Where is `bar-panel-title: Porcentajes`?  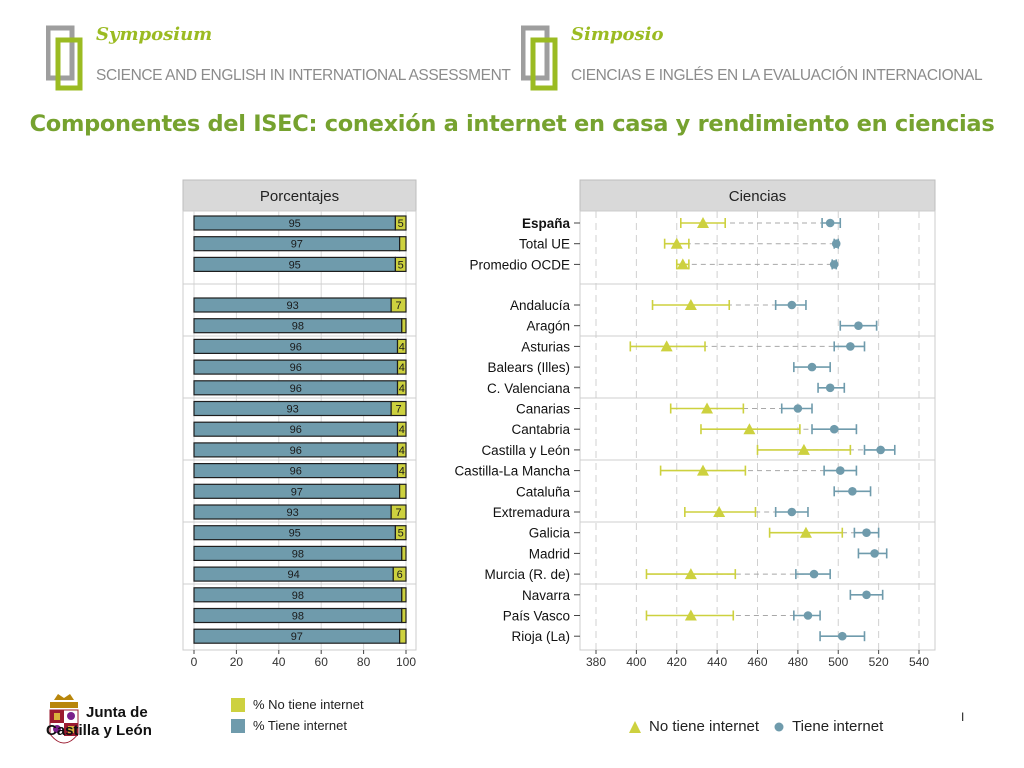
bar-panel-title: Porcentajes is located at coordinates (299, 196).